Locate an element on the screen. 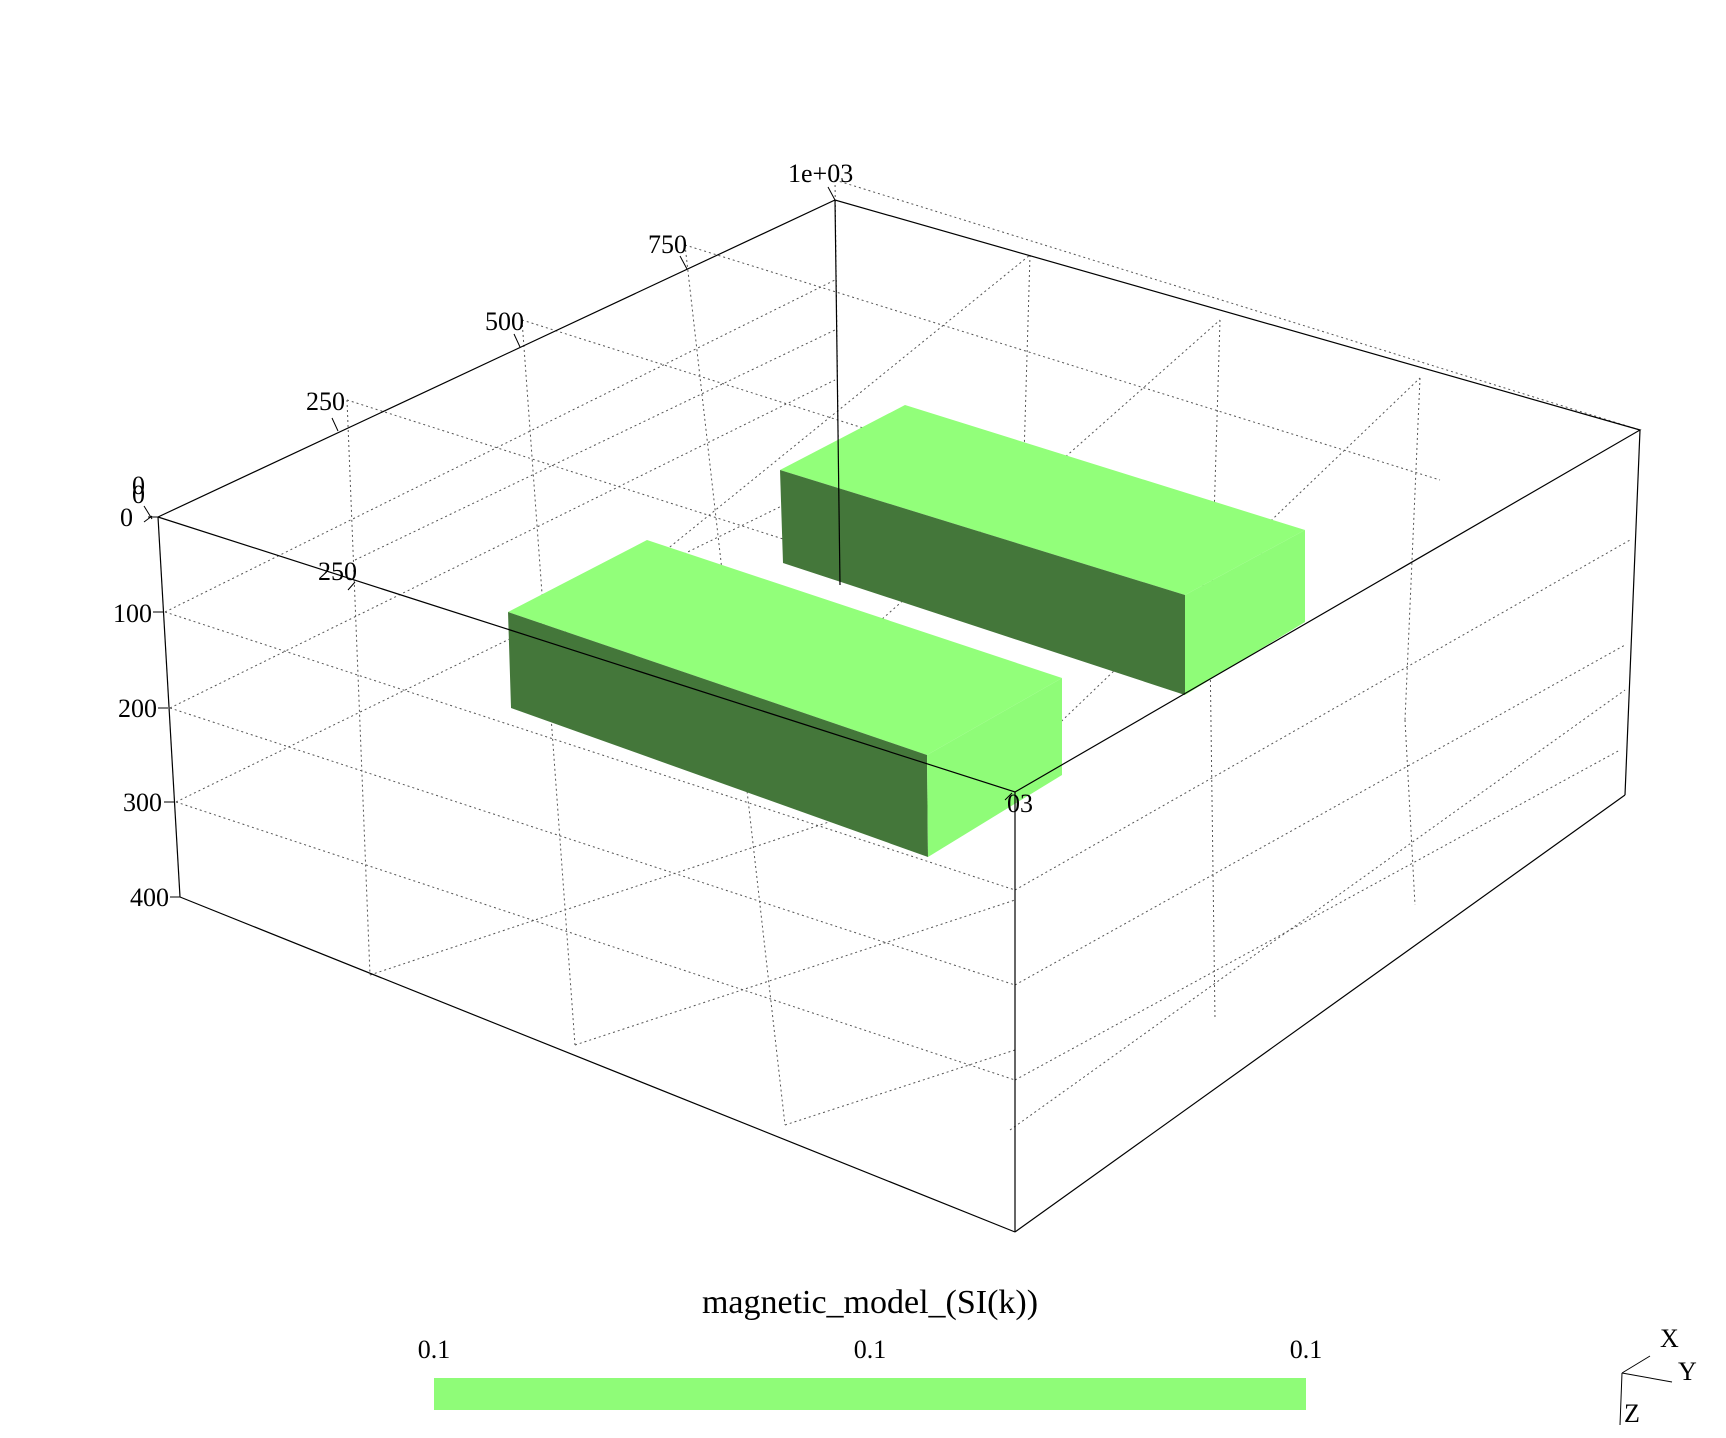 This screenshot has height=1438, width=1726. block-back-front-face is located at coordinates (982, 582).